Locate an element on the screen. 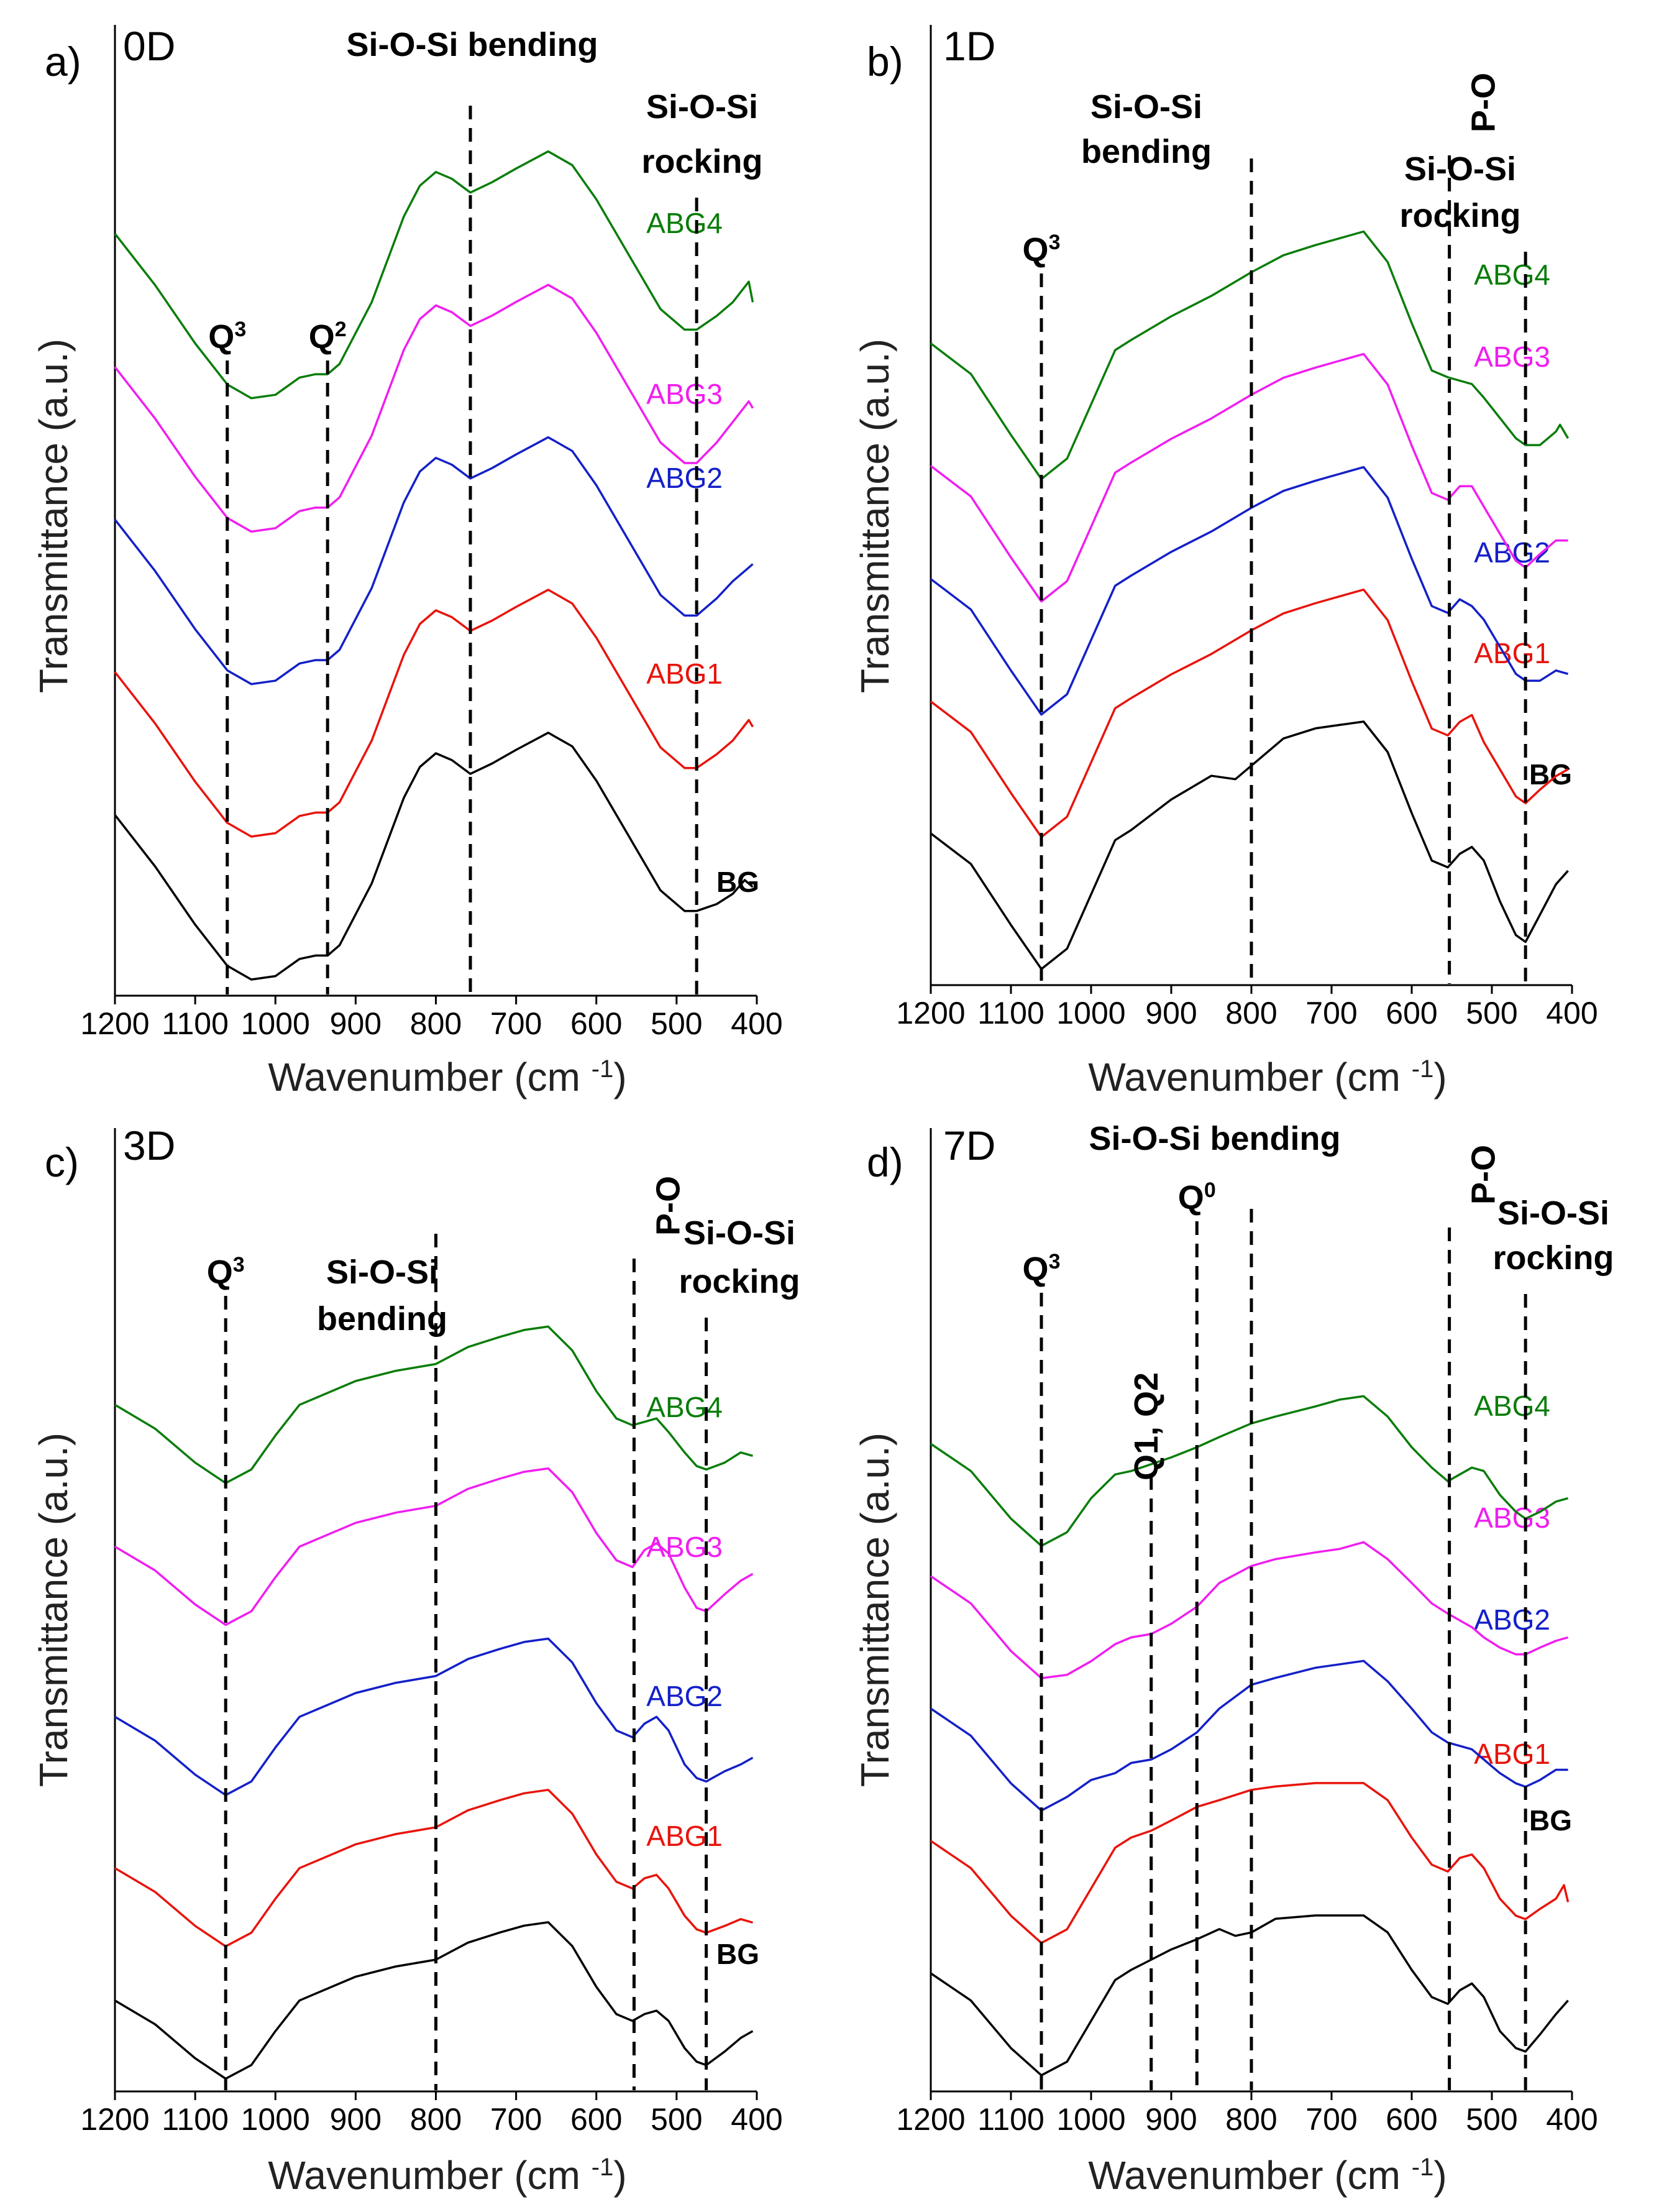  panel-c-annot-rocking-line1: Si-O-Si is located at coordinates (739, 1233).